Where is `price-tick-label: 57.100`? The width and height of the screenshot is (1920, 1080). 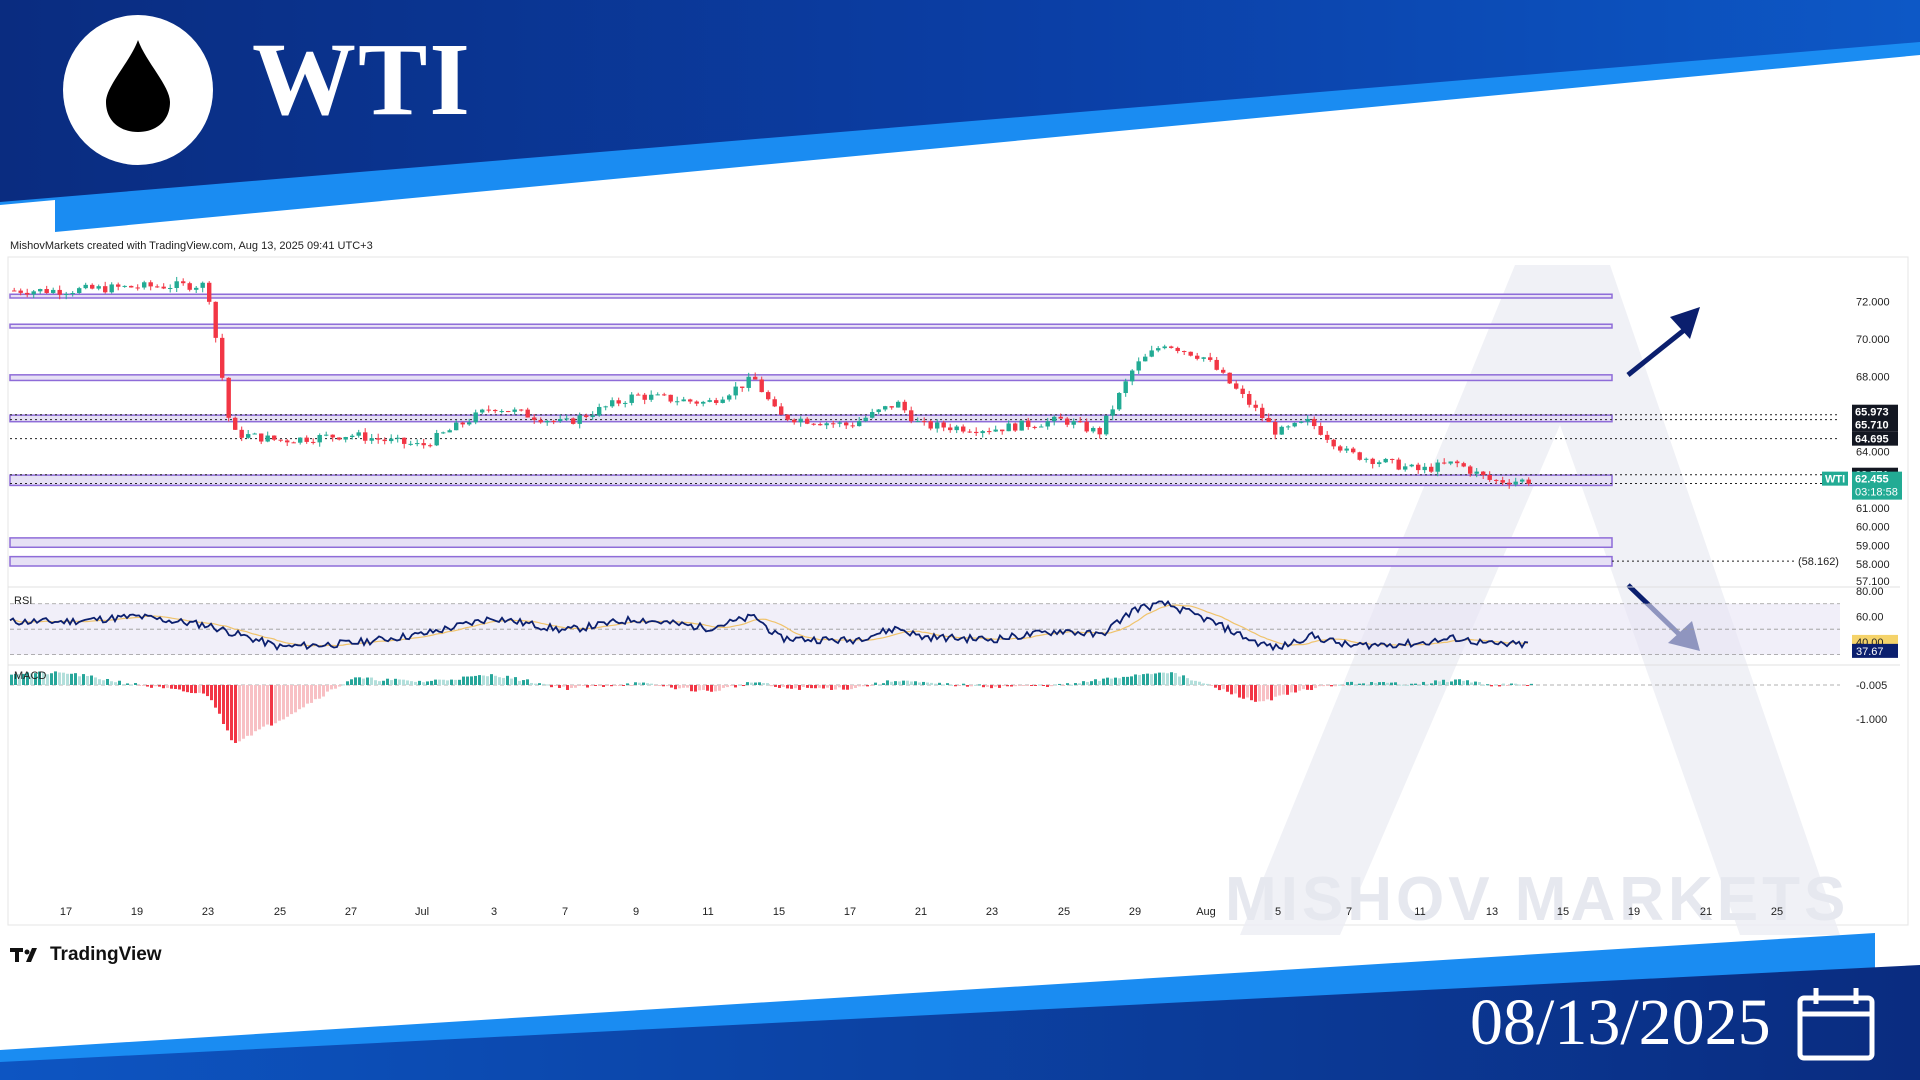 price-tick-label: 57.100 is located at coordinates (1873, 582).